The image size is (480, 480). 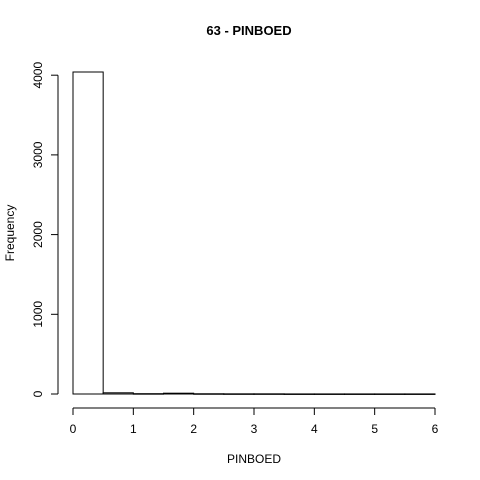 I want to click on y-axis-label: Frequency, so click(x=10, y=233).